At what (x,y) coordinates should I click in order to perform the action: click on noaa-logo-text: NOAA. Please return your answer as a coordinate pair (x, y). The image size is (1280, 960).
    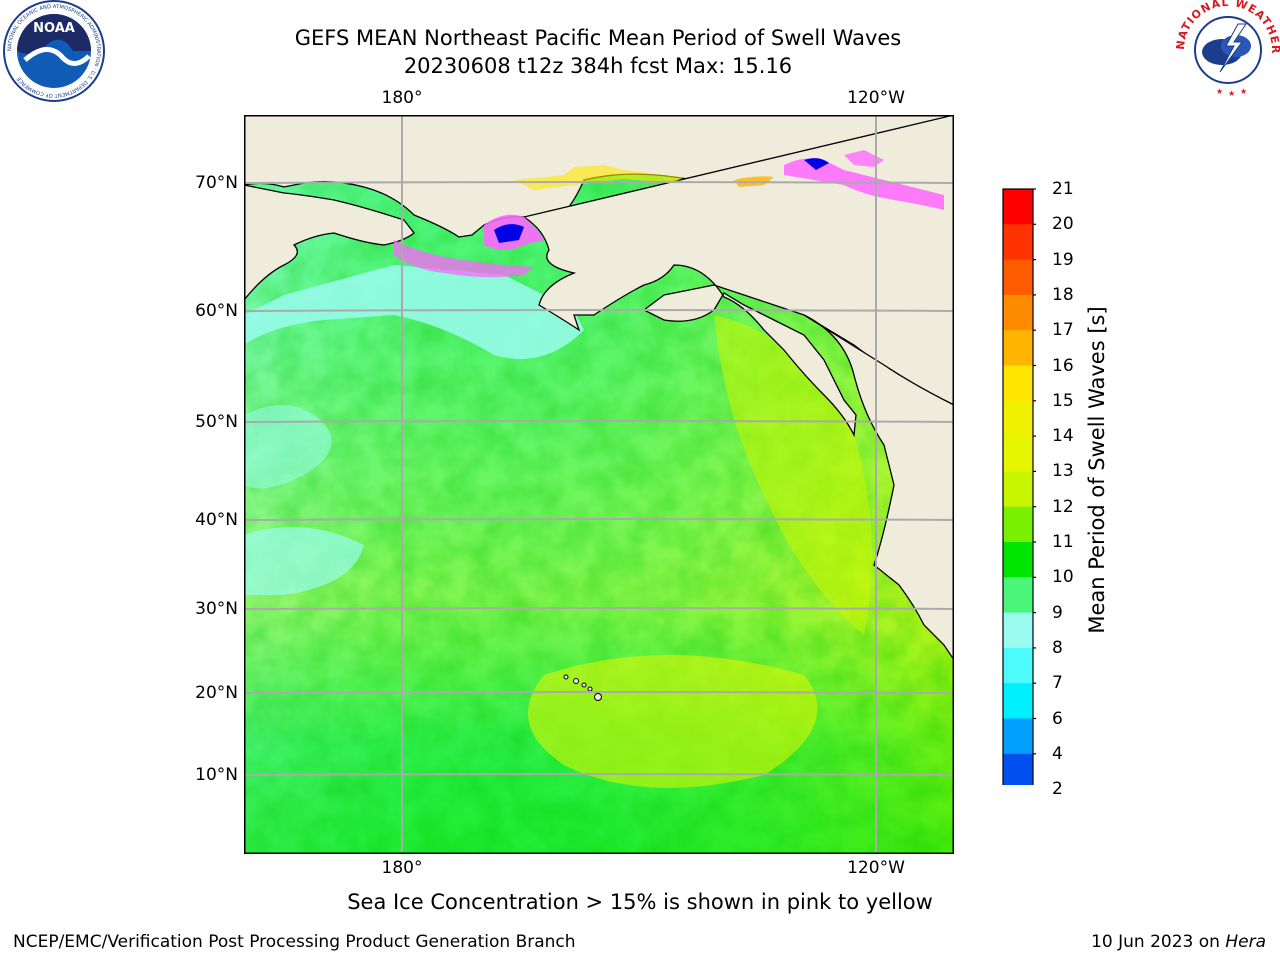
    Looking at the image, I should click on (54, 28).